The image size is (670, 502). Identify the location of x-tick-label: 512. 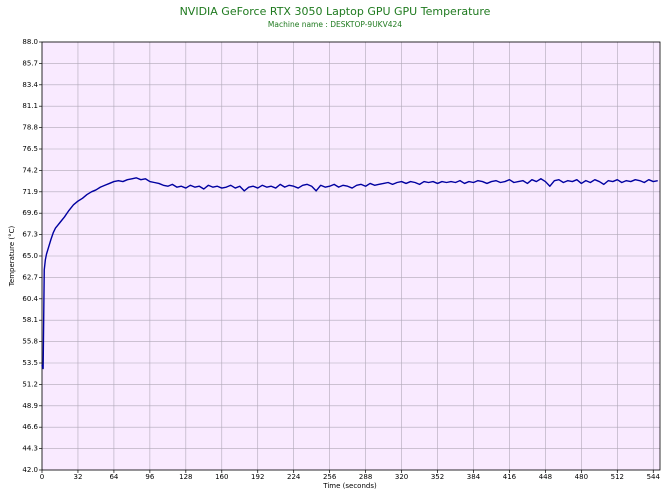
(617, 477).